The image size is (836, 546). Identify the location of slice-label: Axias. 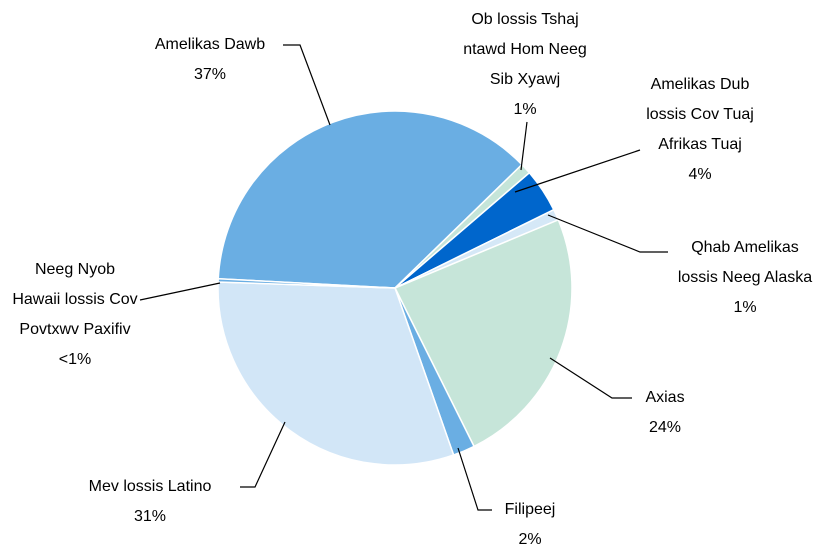
(664, 397).